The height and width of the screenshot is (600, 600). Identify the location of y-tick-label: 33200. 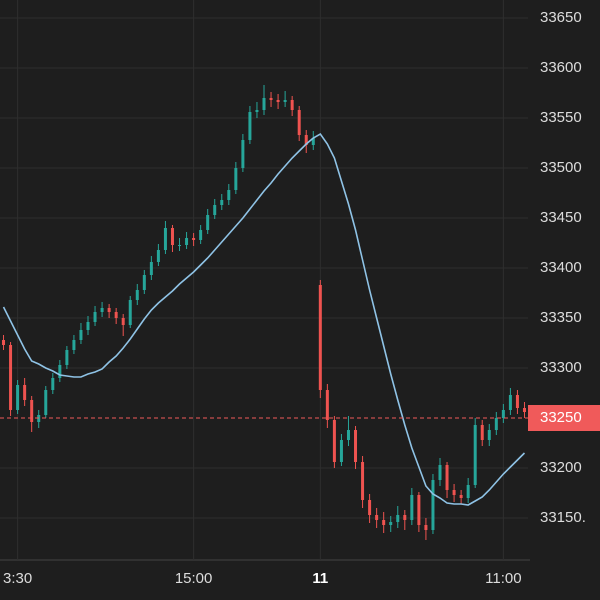
(561, 467).